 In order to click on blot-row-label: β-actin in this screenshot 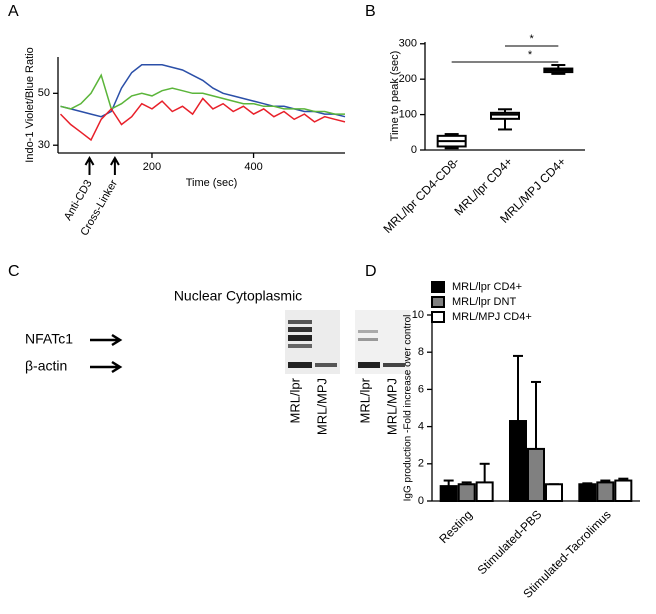, I will do `click(46, 366)`.